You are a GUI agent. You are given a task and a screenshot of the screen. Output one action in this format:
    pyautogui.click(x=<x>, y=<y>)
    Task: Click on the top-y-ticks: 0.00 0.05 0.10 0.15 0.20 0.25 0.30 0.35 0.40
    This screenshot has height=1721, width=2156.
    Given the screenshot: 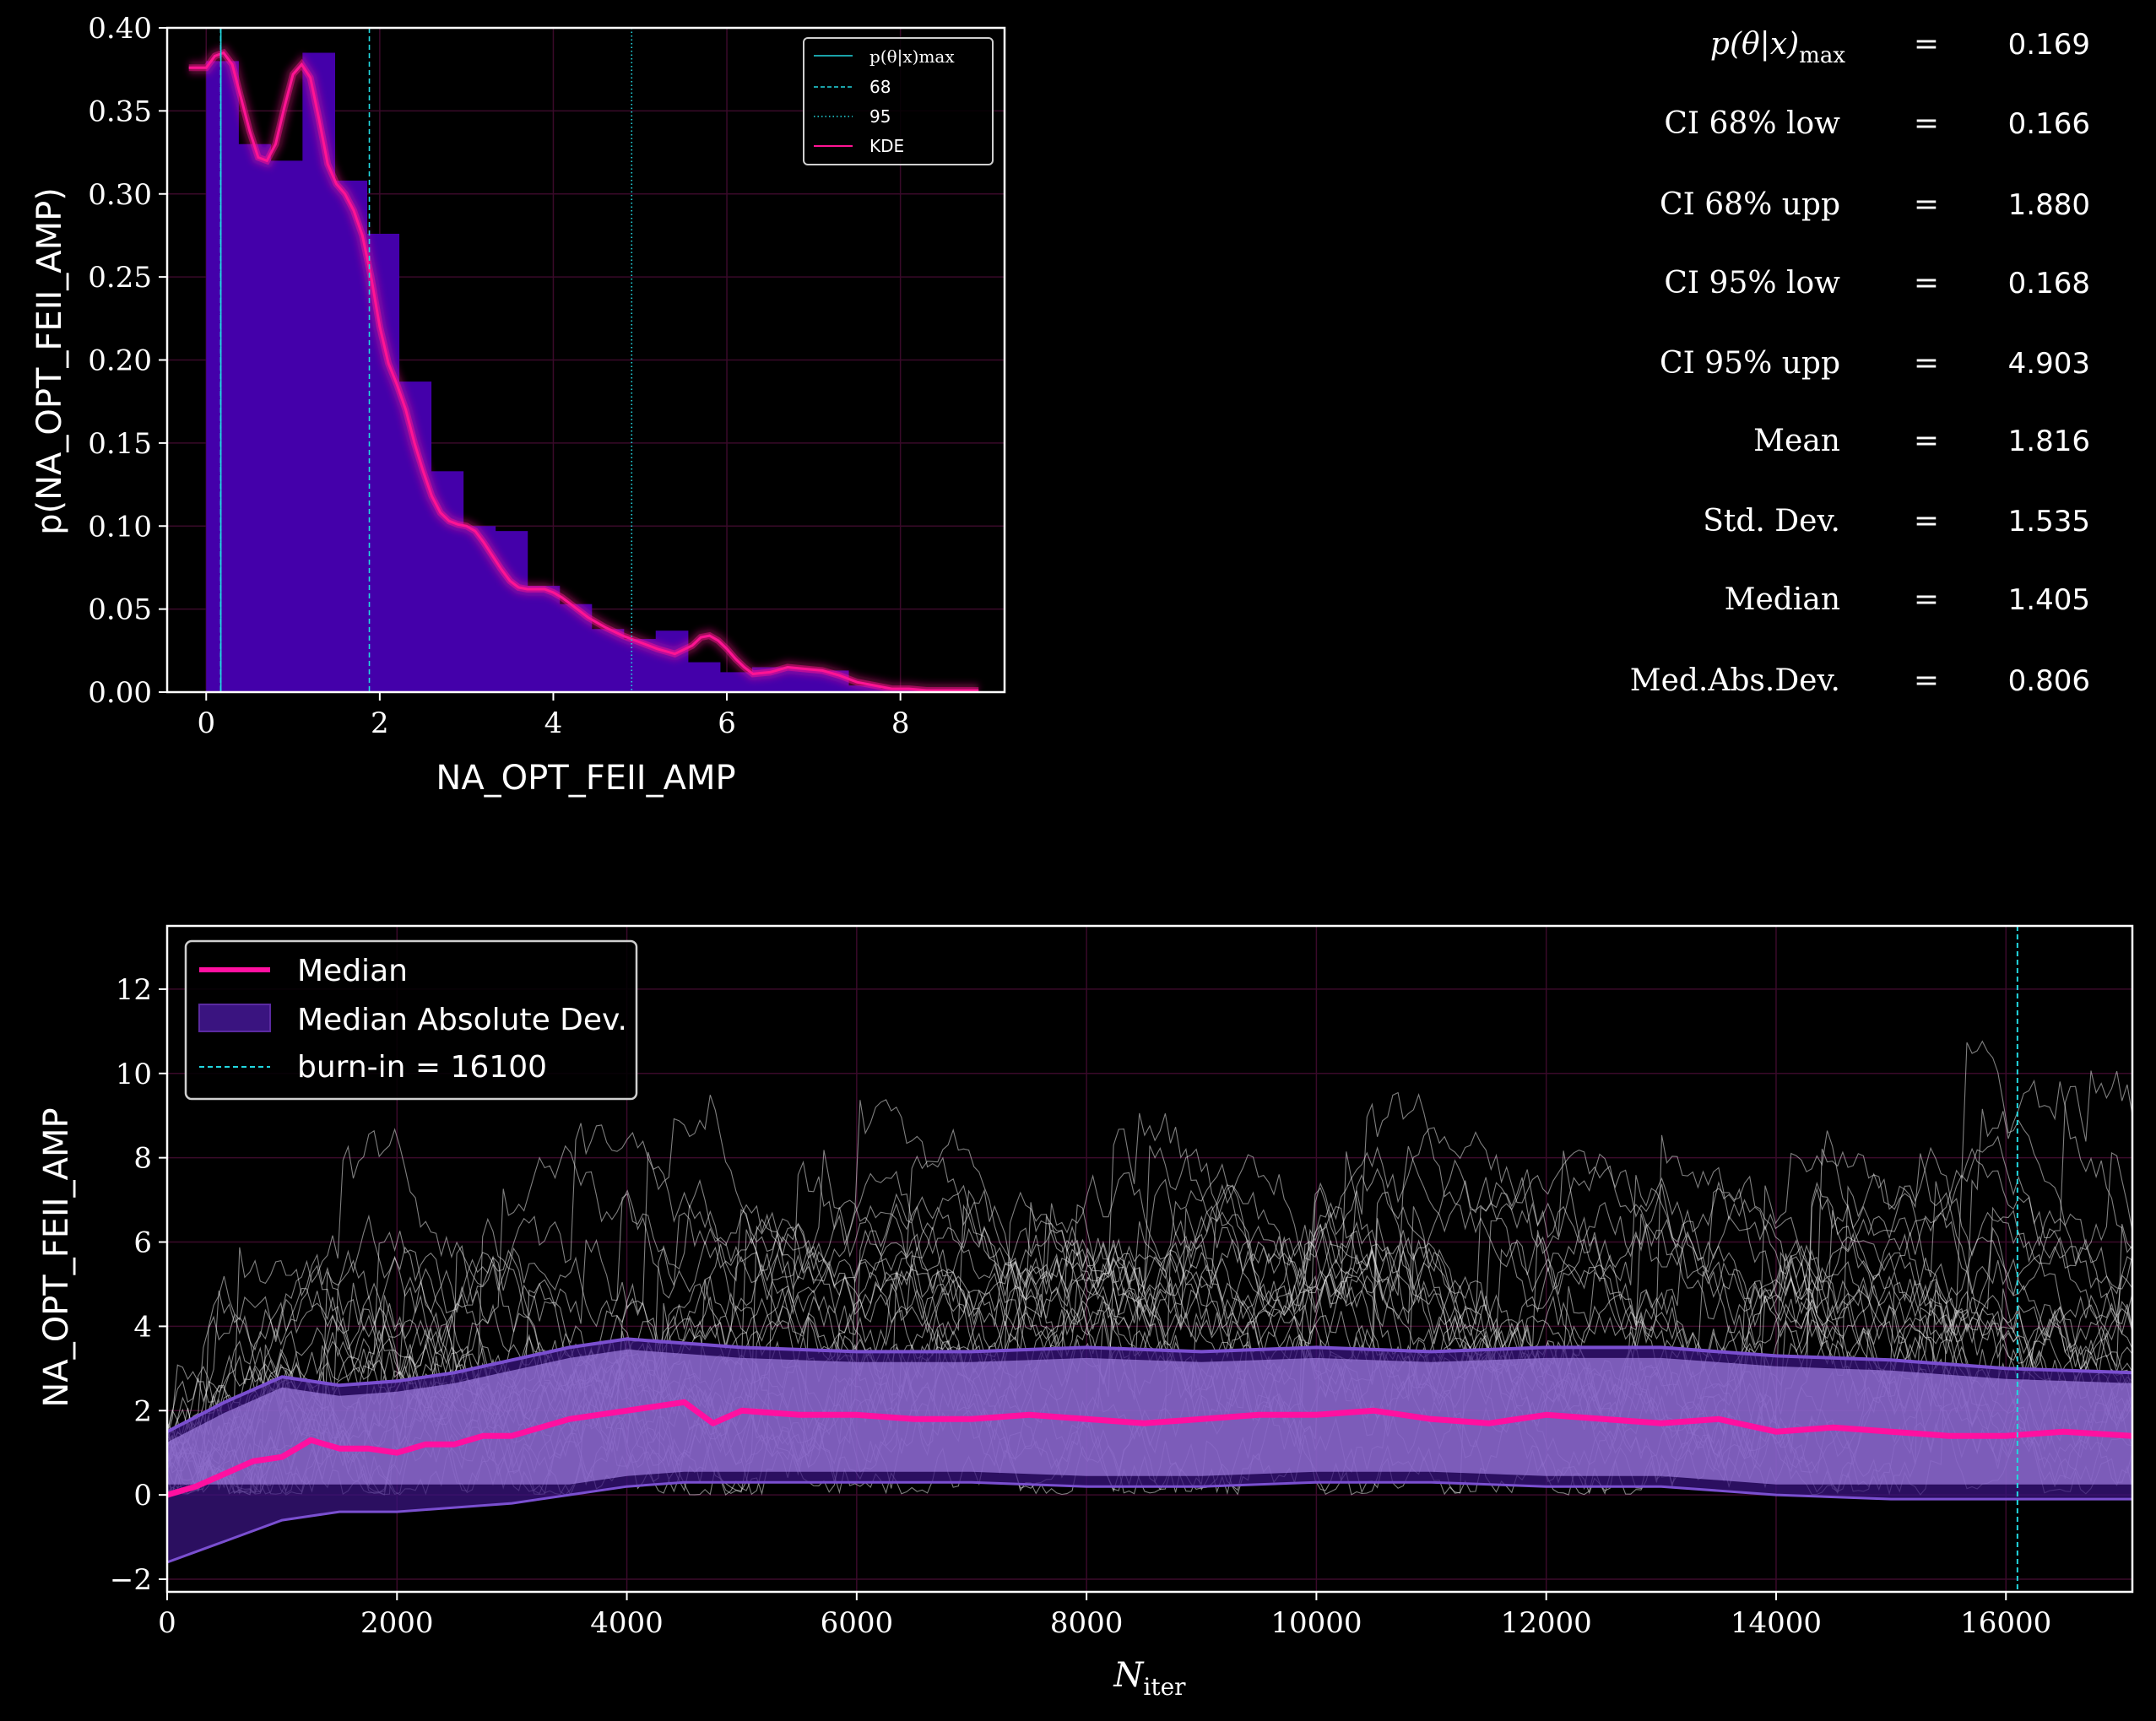 What is the action you would take?
    pyautogui.click(x=127, y=361)
    